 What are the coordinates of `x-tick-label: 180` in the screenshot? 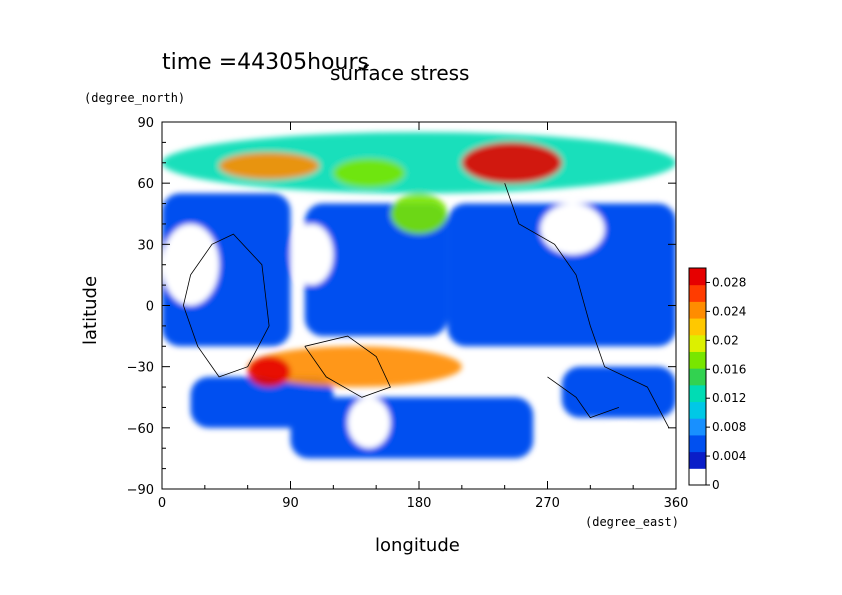 It's located at (419, 503).